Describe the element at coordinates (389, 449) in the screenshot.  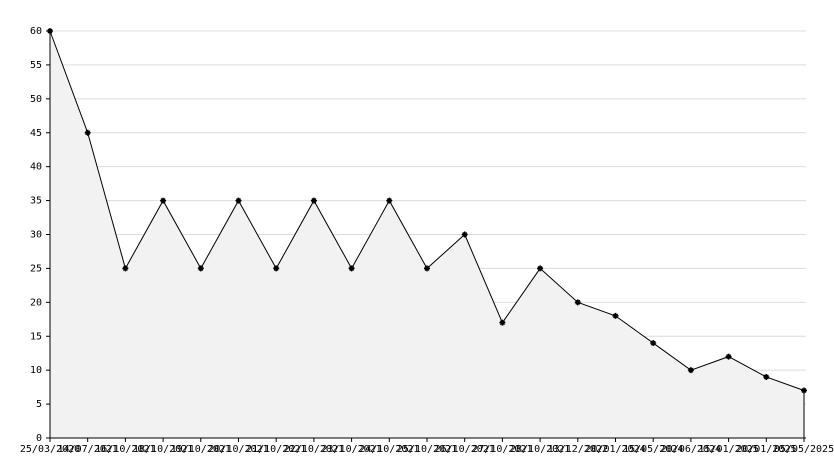
I see `x-tick-label: 24/10/2021` at that location.